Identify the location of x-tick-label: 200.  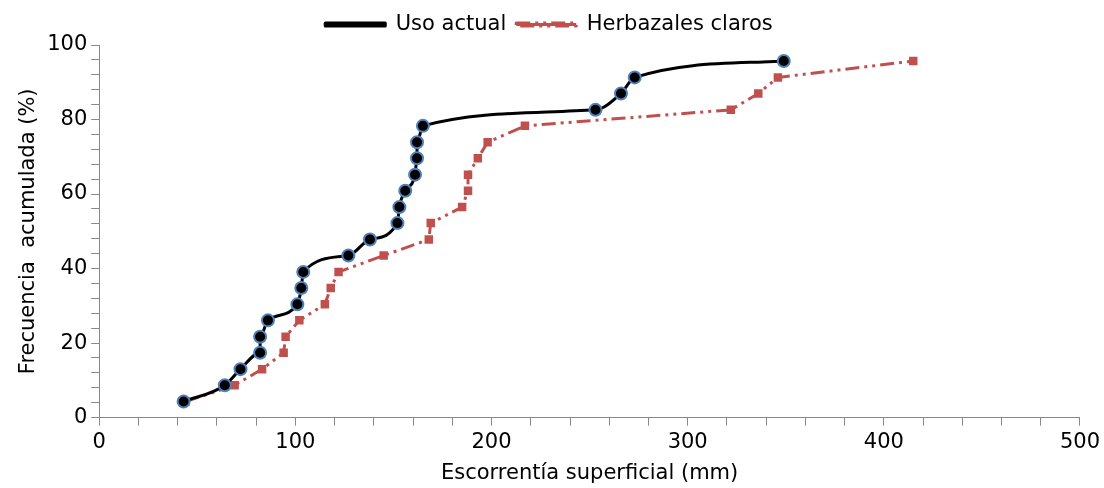
(491, 440).